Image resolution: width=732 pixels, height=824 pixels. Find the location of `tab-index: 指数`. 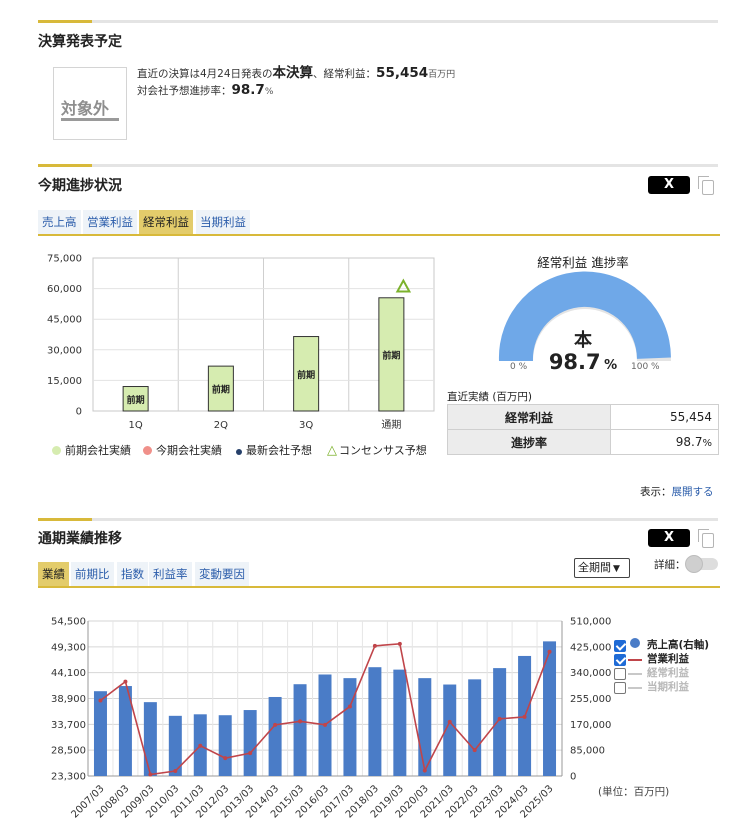

tab-index: 指数 is located at coordinates (132, 574).